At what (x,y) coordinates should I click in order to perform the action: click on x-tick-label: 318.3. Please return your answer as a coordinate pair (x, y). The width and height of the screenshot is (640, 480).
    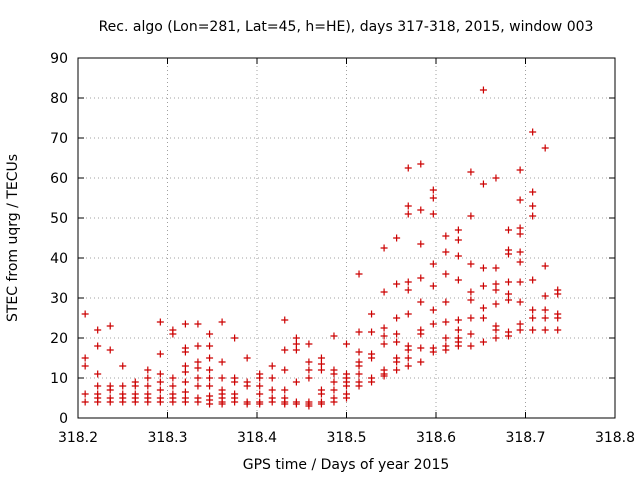
    Looking at the image, I should click on (167, 438).